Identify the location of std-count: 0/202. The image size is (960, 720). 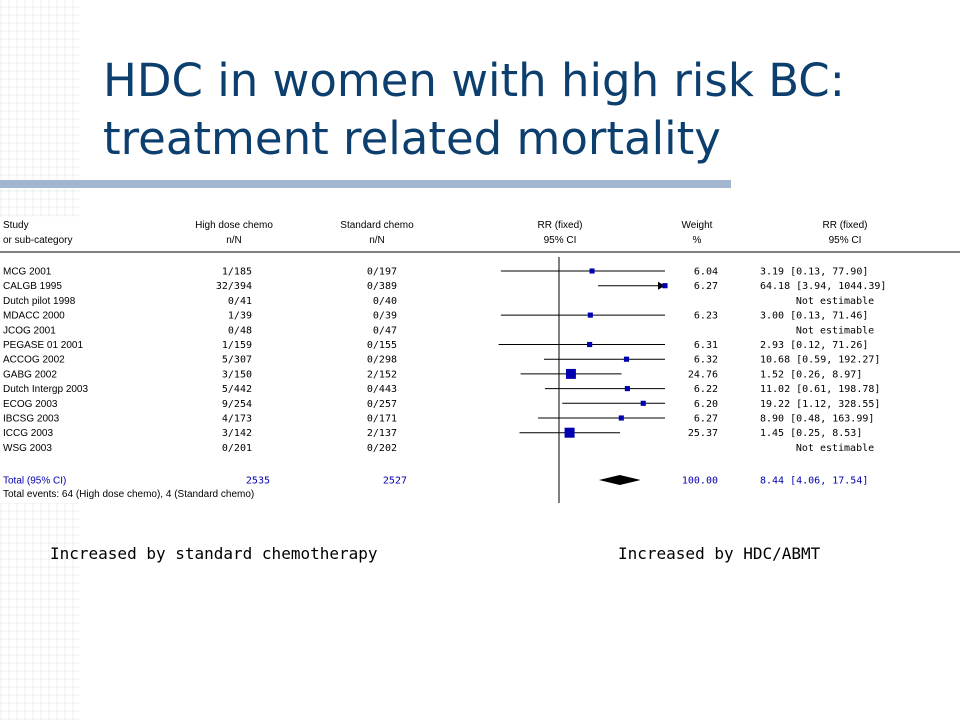
(382, 448).